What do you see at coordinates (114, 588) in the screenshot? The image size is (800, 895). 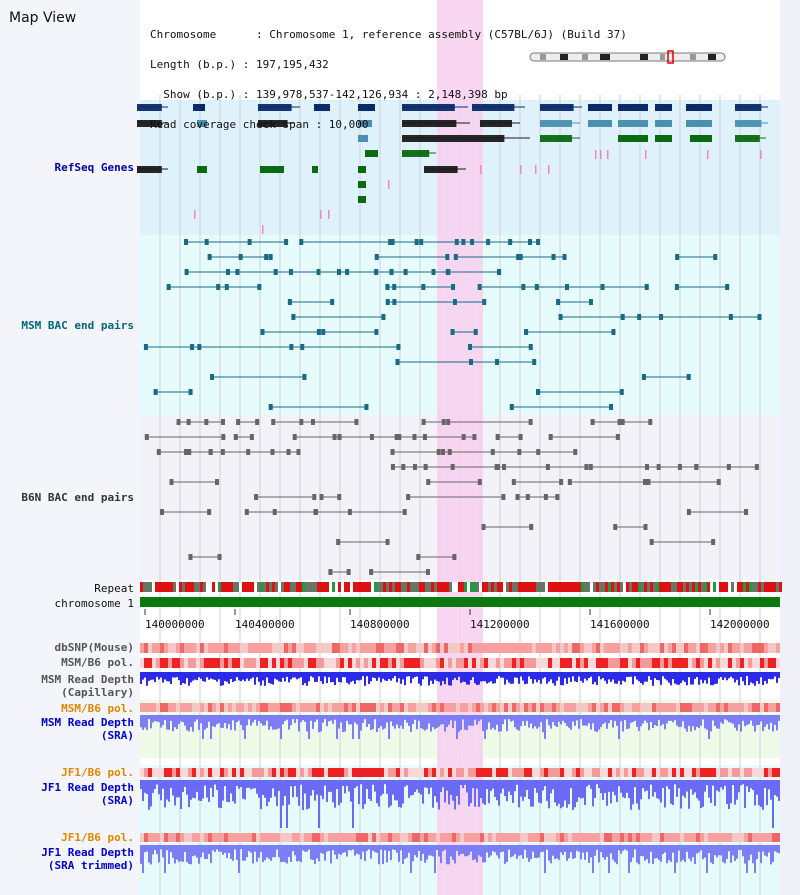 I see `track-label-repeat: Repeat` at bounding box center [114, 588].